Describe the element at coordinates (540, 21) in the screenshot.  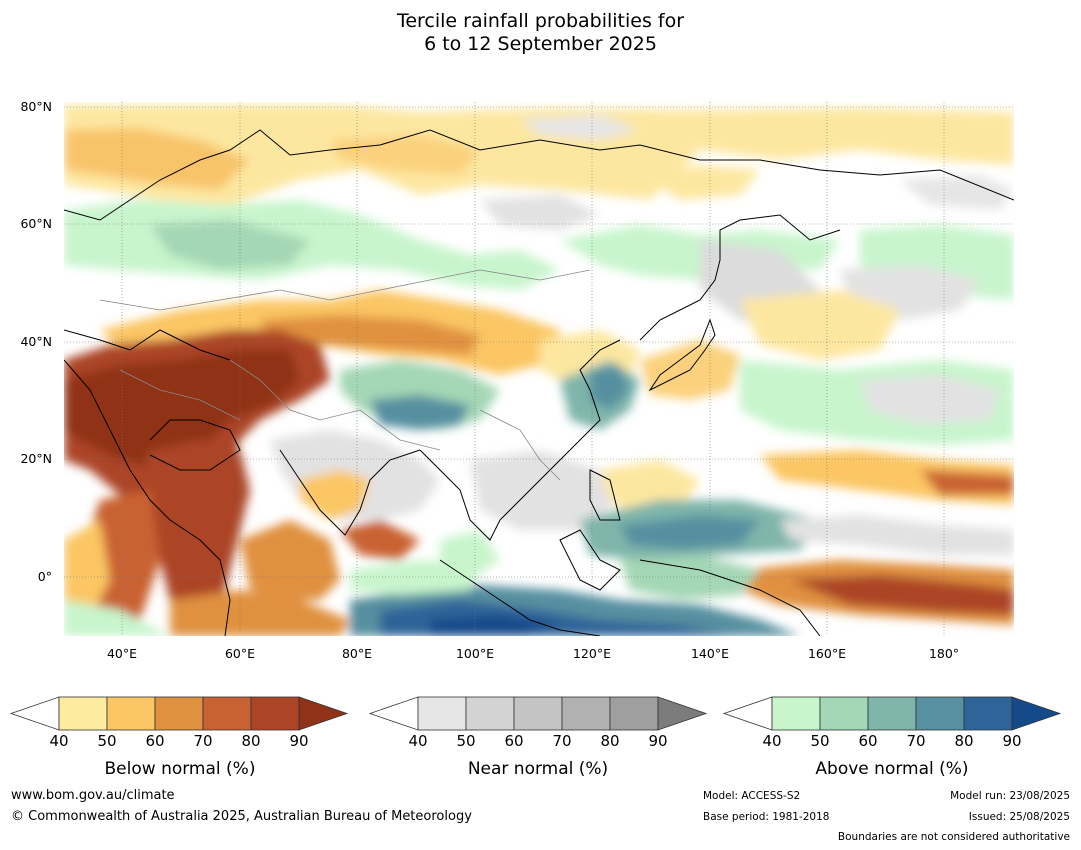
I see `title-line-1: Tercile rainfall probabilities for` at that location.